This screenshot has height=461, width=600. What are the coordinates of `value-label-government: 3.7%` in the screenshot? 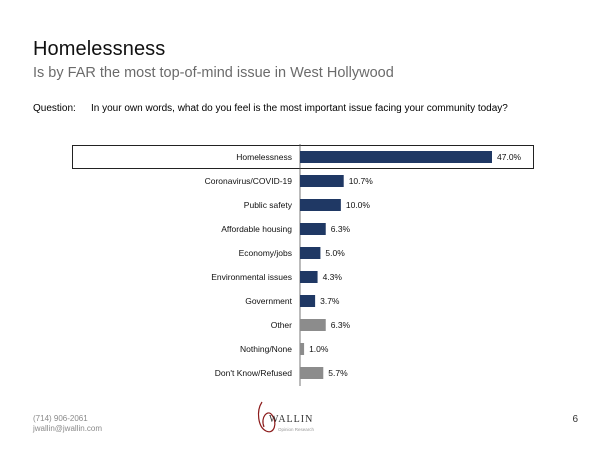 It's located at (330, 301).